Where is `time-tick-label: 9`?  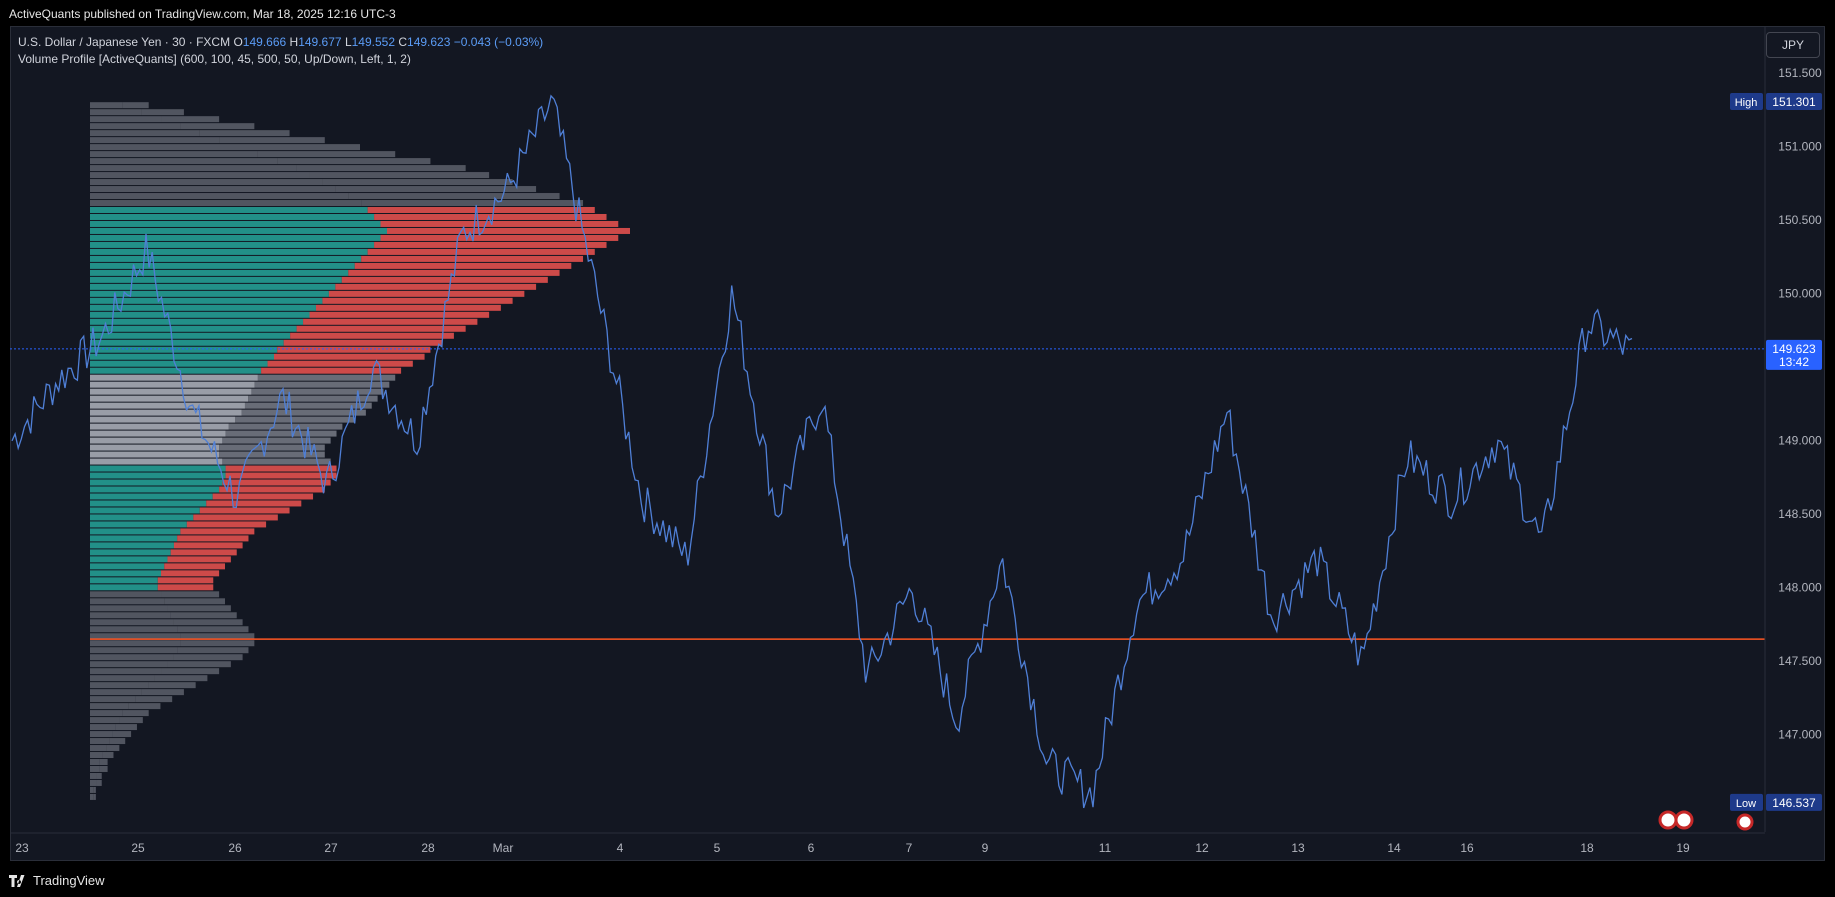 time-tick-label: 9 is located at coordinates (985, 848).